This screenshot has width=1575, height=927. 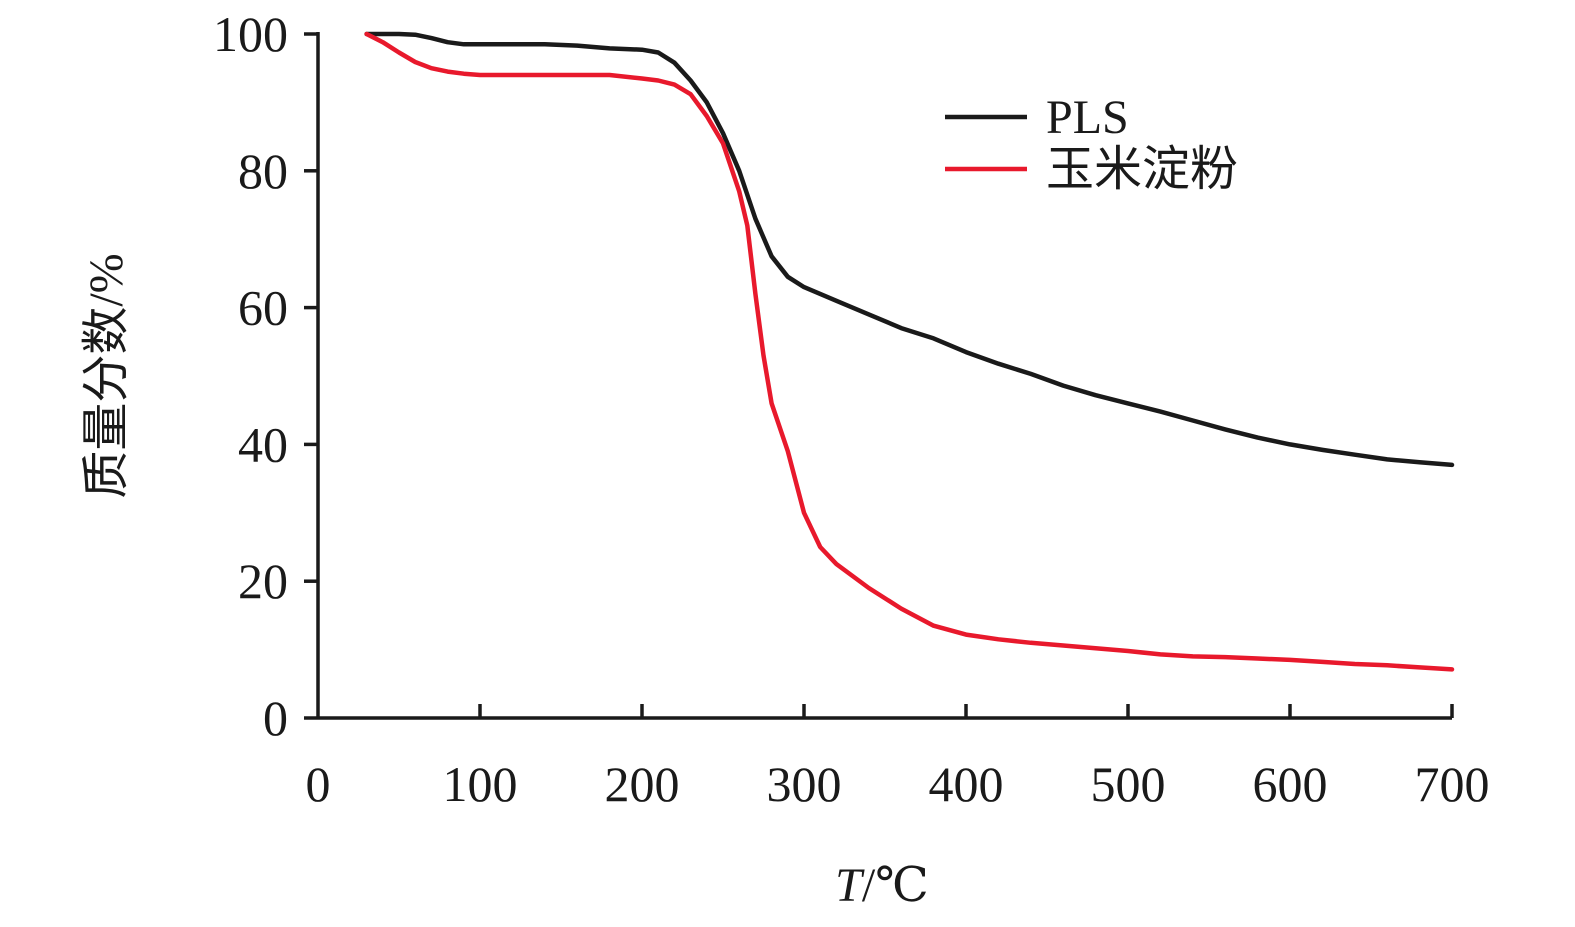 What do you see at coordinates (642, 784) in the screenshot?
I see `x-tick-label-200: 200` at bounding box center [642, 784].